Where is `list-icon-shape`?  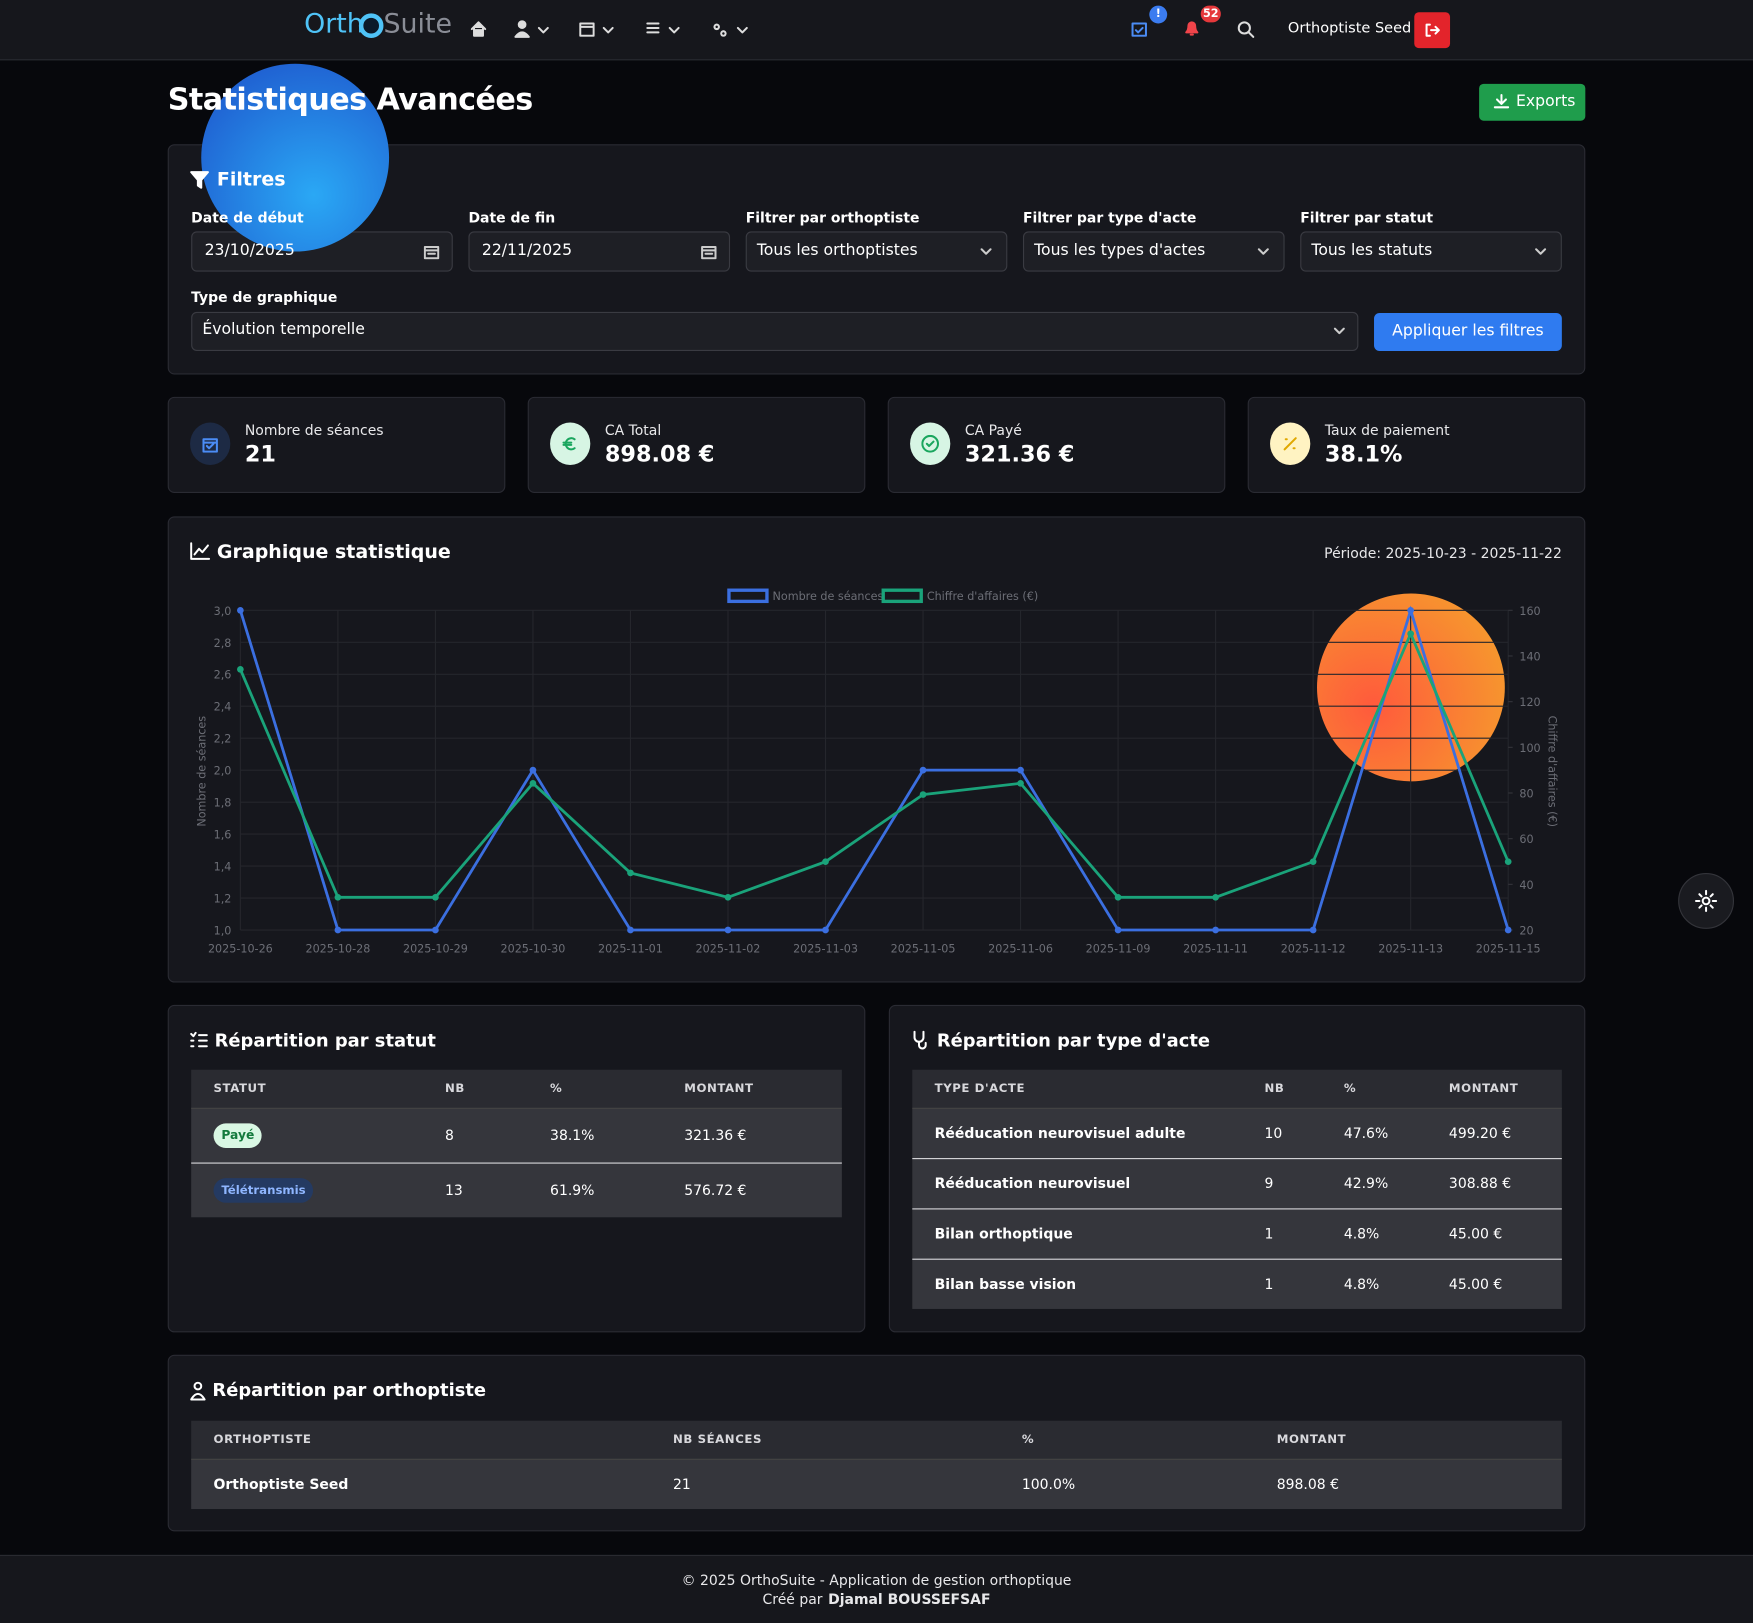 list-icon-shape is located at coordinates (199, 1039).